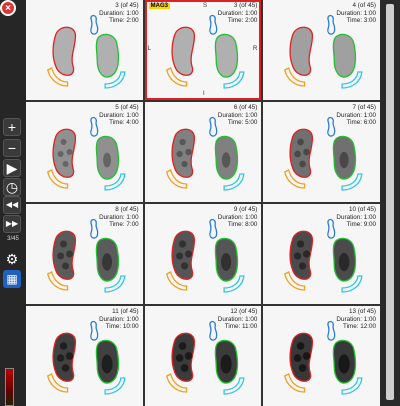  I want to click on frame-info: 13 (of 45) Duration: 1:00 Time: 12:00, so click(356, 319).